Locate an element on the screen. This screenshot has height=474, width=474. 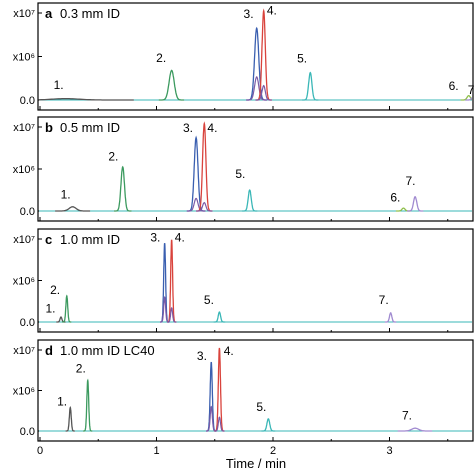
x-tick-label: 1 is located at coordinates (156, 451).